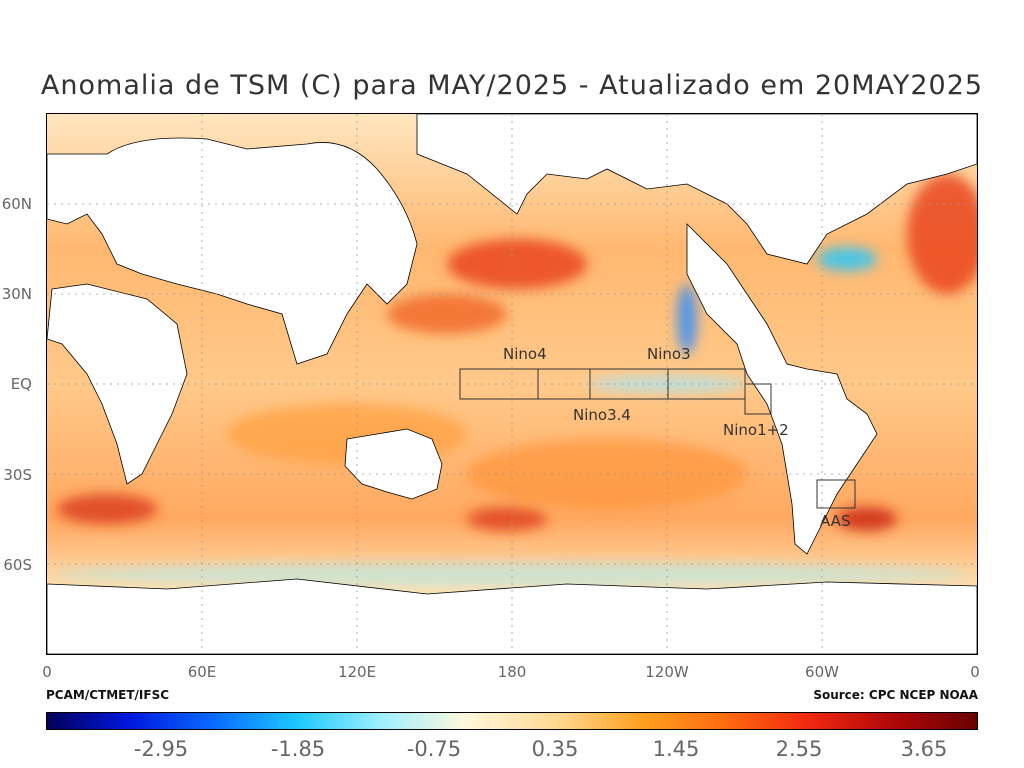 The image size is (1024, 768). Describe the element at coordinates (17, 565) in the screenshot. I see `lat-label-60s: 60S` at that location.